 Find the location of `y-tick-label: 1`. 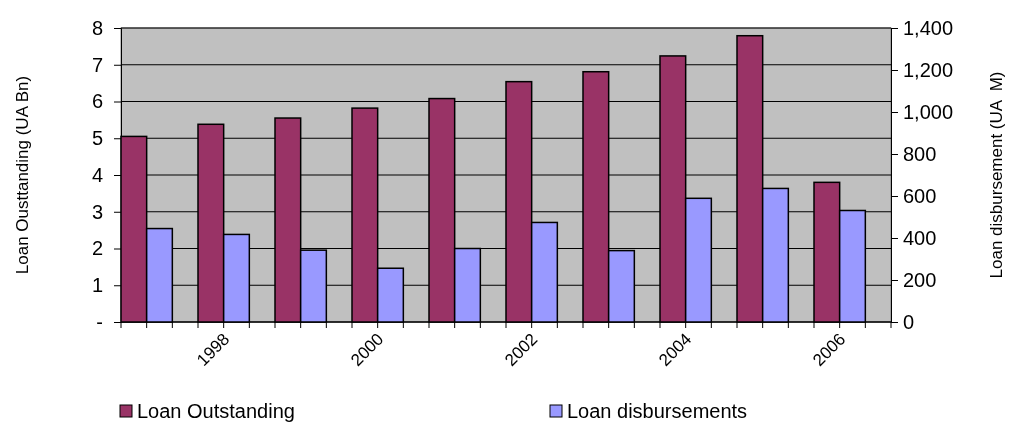

y-tick-label: 1 is located at coordinates (97, 285).